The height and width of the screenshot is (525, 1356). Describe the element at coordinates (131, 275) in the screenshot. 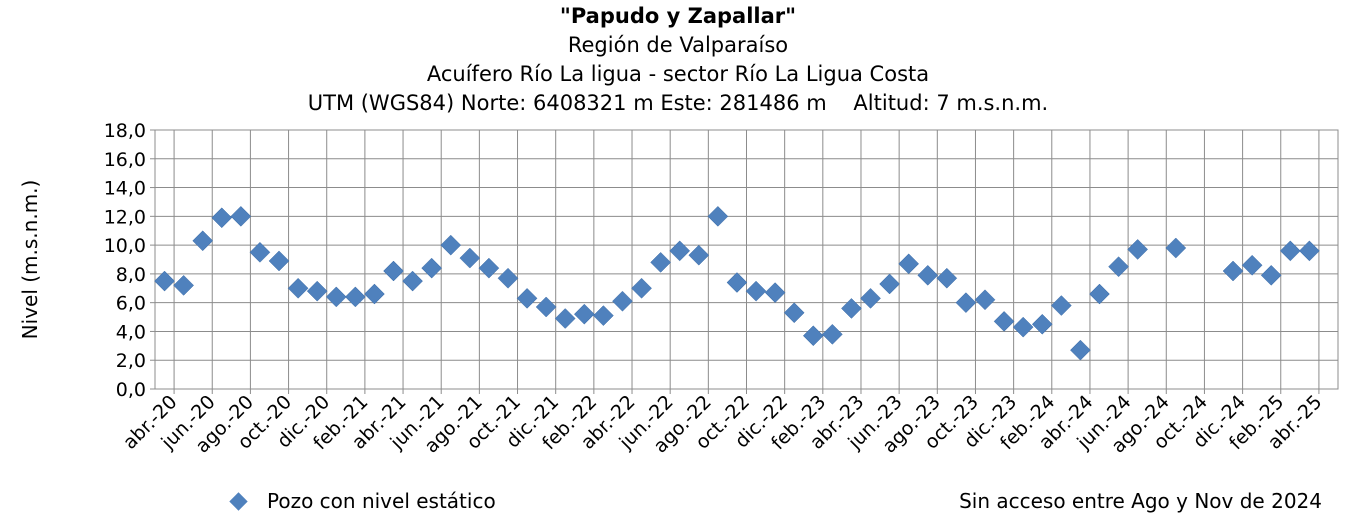

I see `y-tick-label: 8,0` at that location.